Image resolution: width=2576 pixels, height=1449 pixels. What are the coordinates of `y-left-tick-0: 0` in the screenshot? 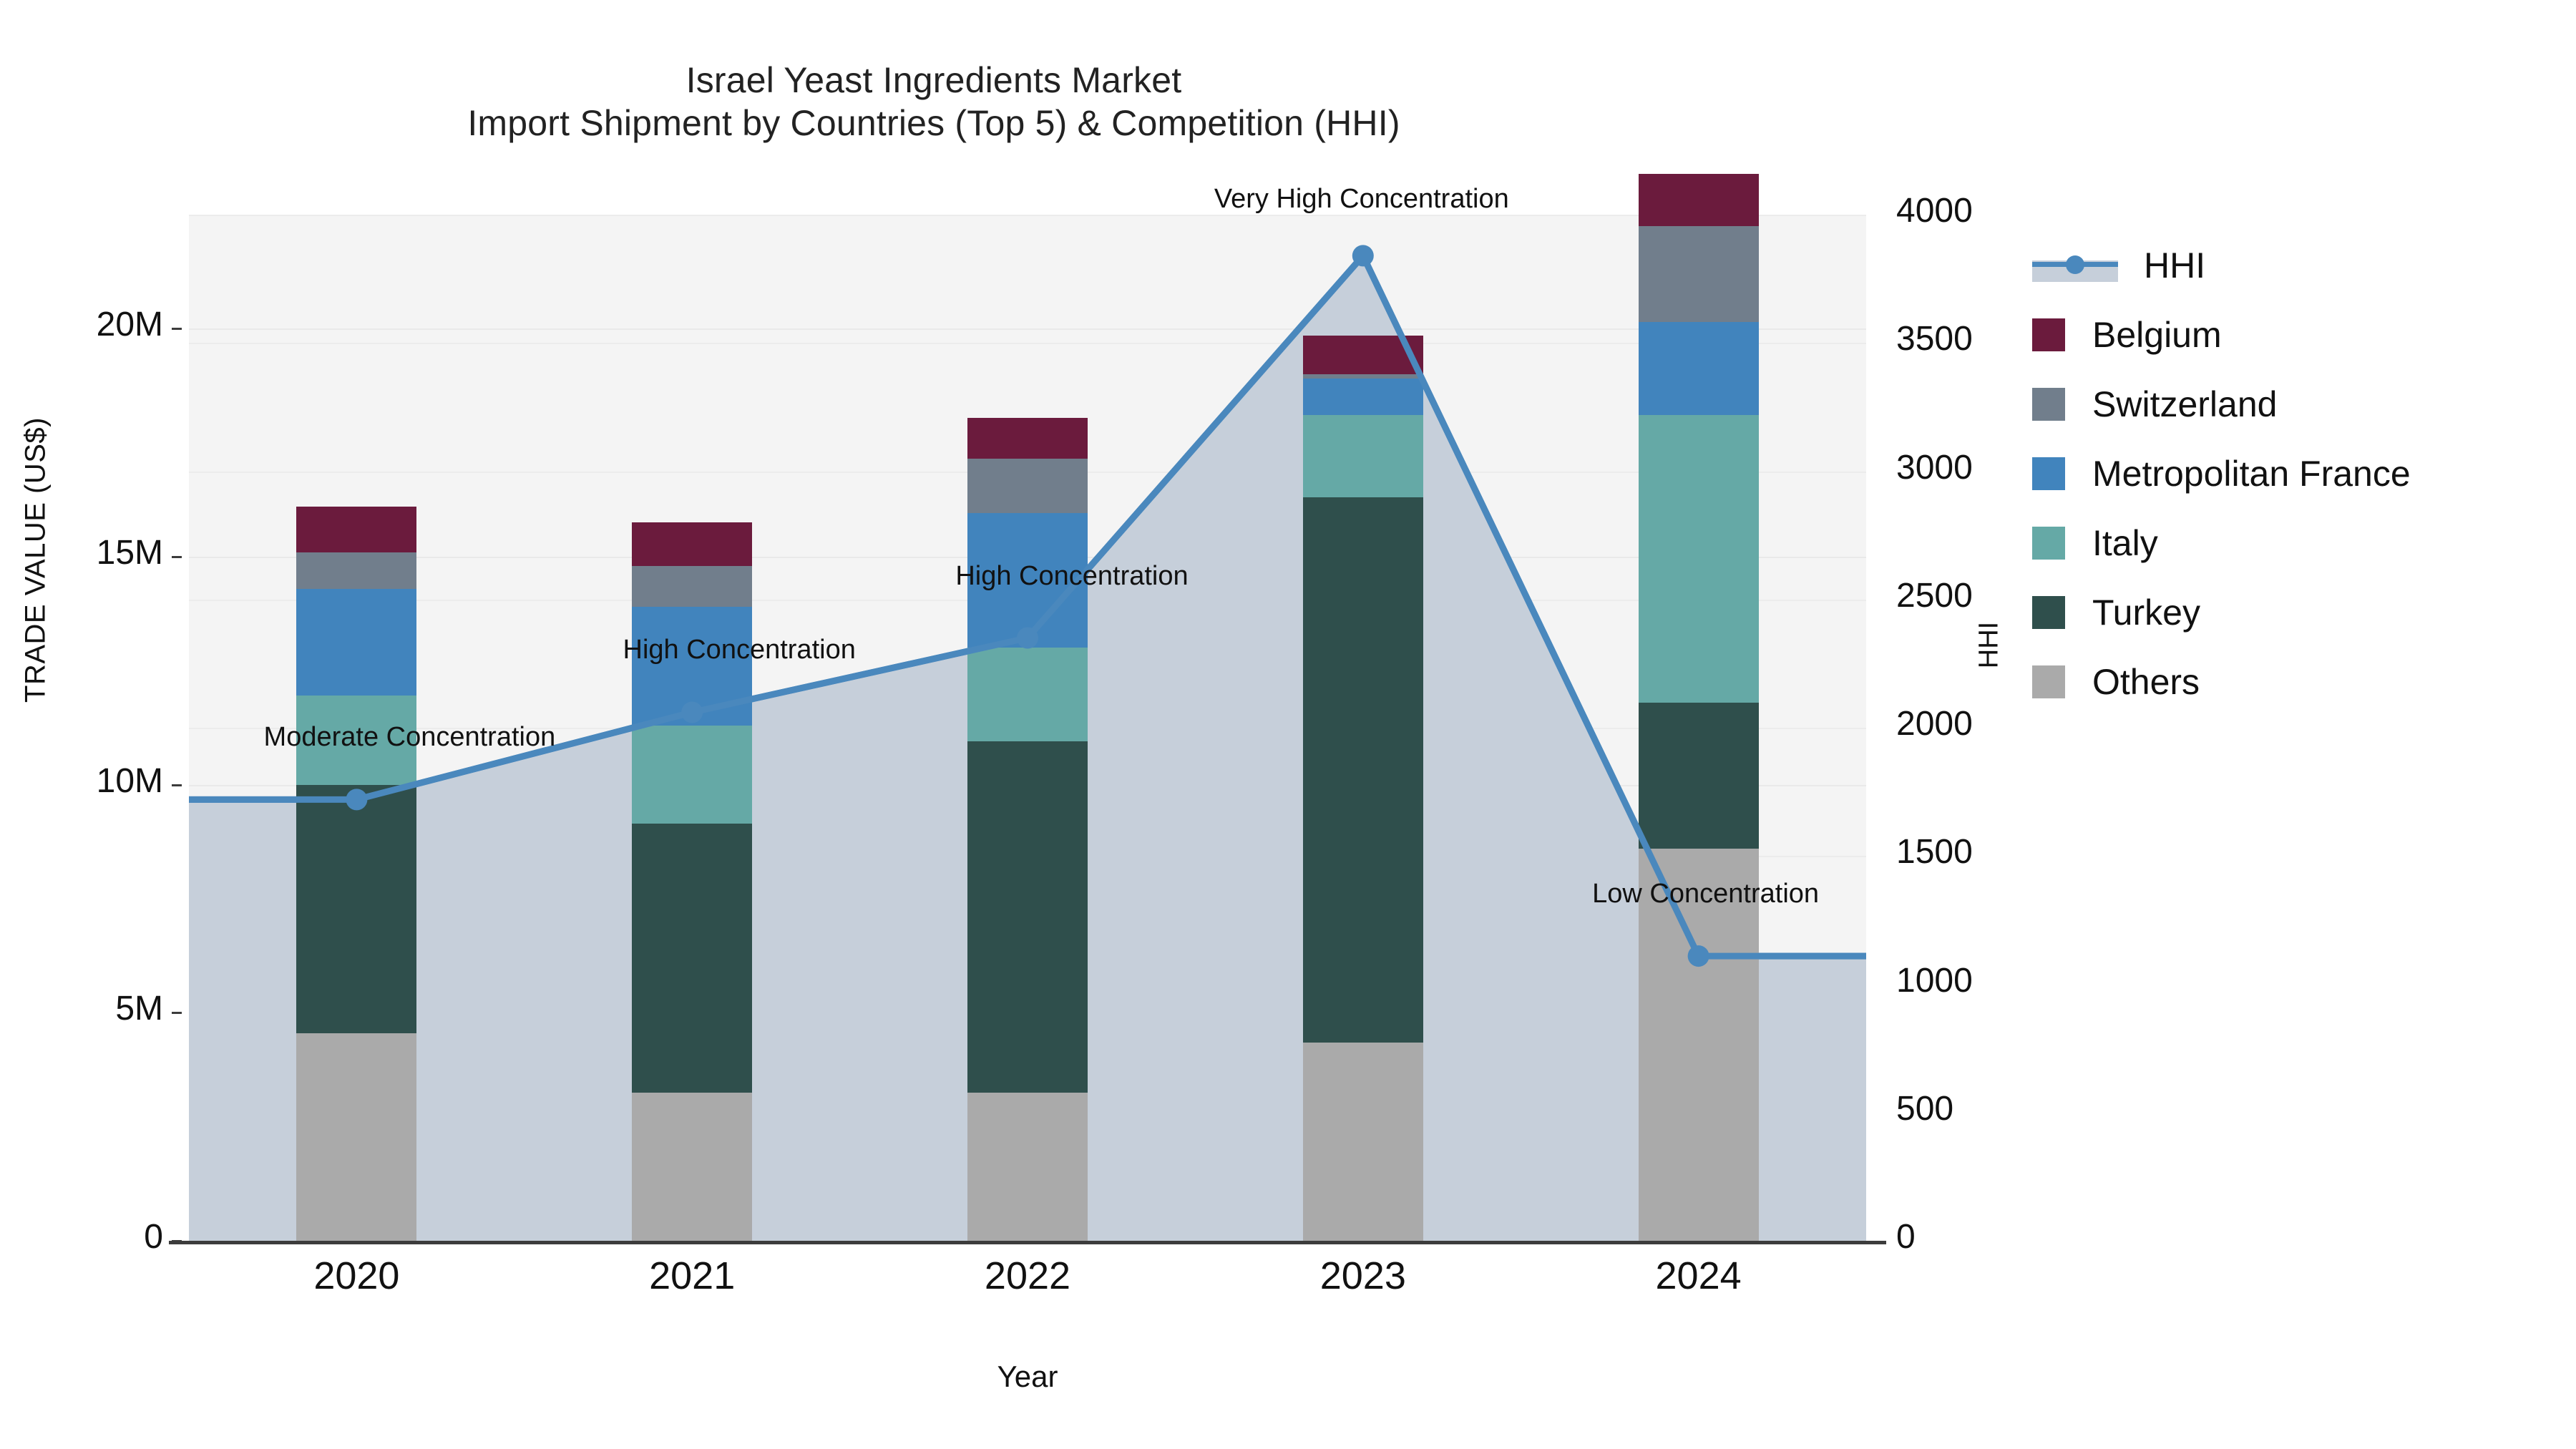 It's located at (153, 1237).